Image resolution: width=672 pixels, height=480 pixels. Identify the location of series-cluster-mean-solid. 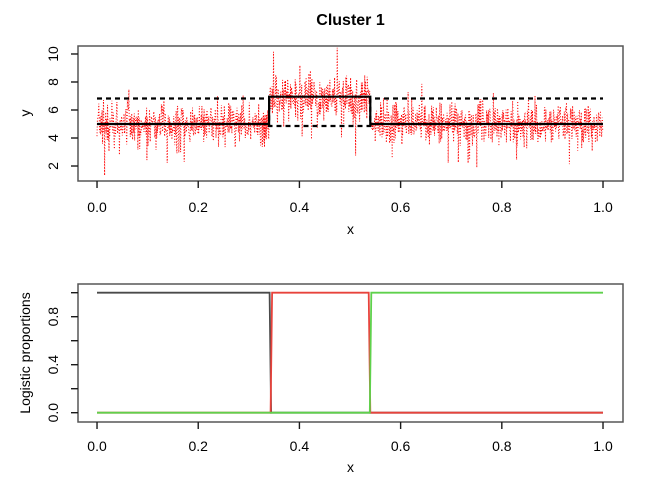
(350, 110).